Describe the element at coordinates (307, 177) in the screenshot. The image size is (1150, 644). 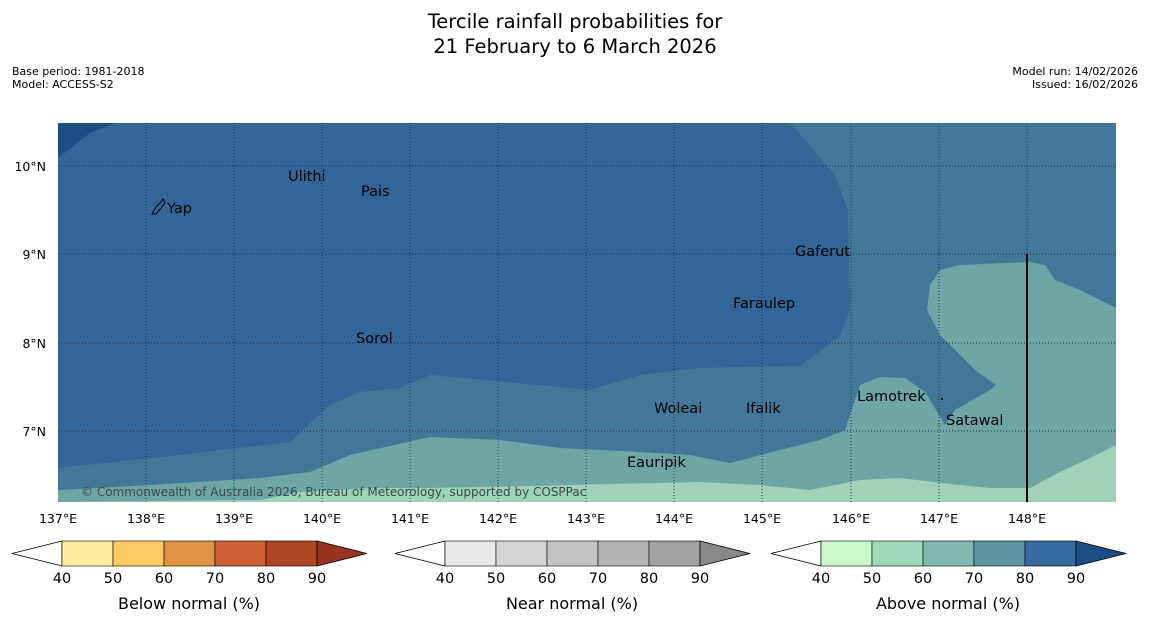
I see `place-ulithi: Ulithi` at that location.